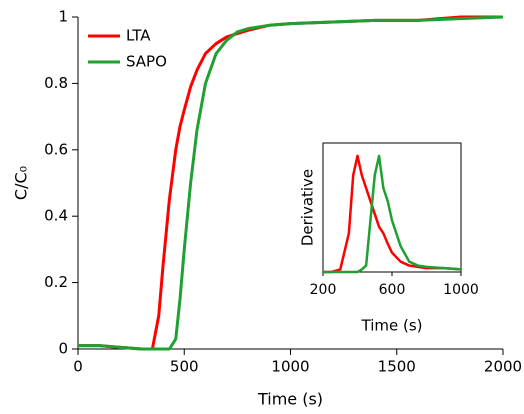  I want to click on legend-label: SAPO, so click(146, 62).